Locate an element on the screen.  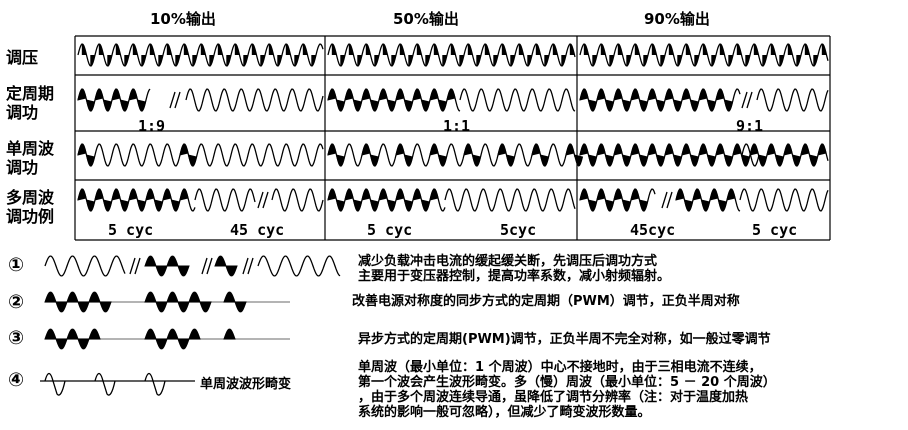
header-50-percent: 50%输出 is located at coordinates (426, 19).